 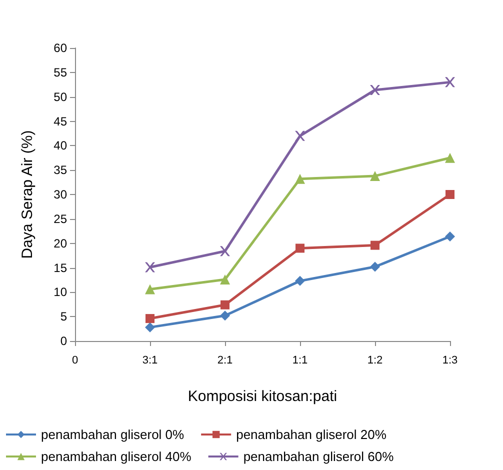 I want to click on y-tick-label: 5, so click(x=64, y=317).